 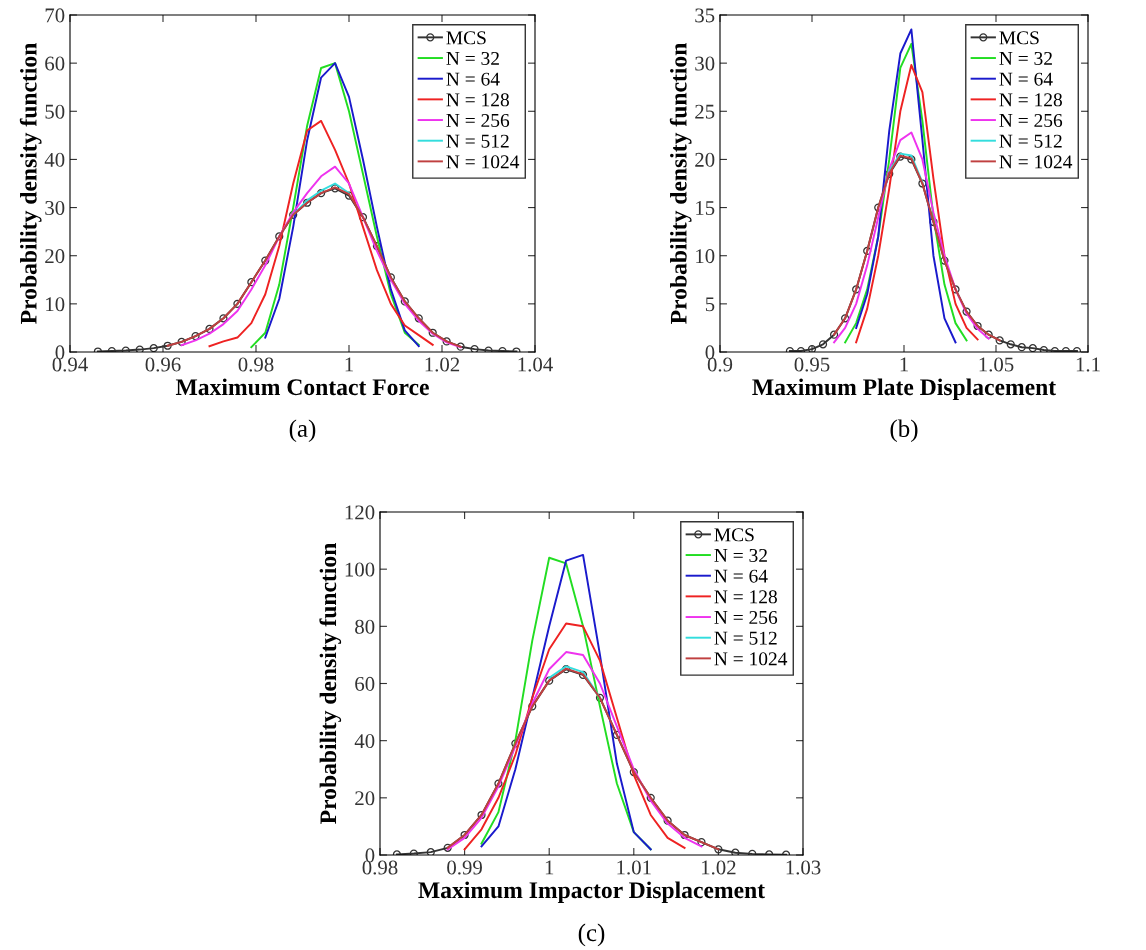 What do you see at coordinates (464, 867) in the screenshot?
I see `x-tick-label: 0.99` at bounding box center [464, 867].